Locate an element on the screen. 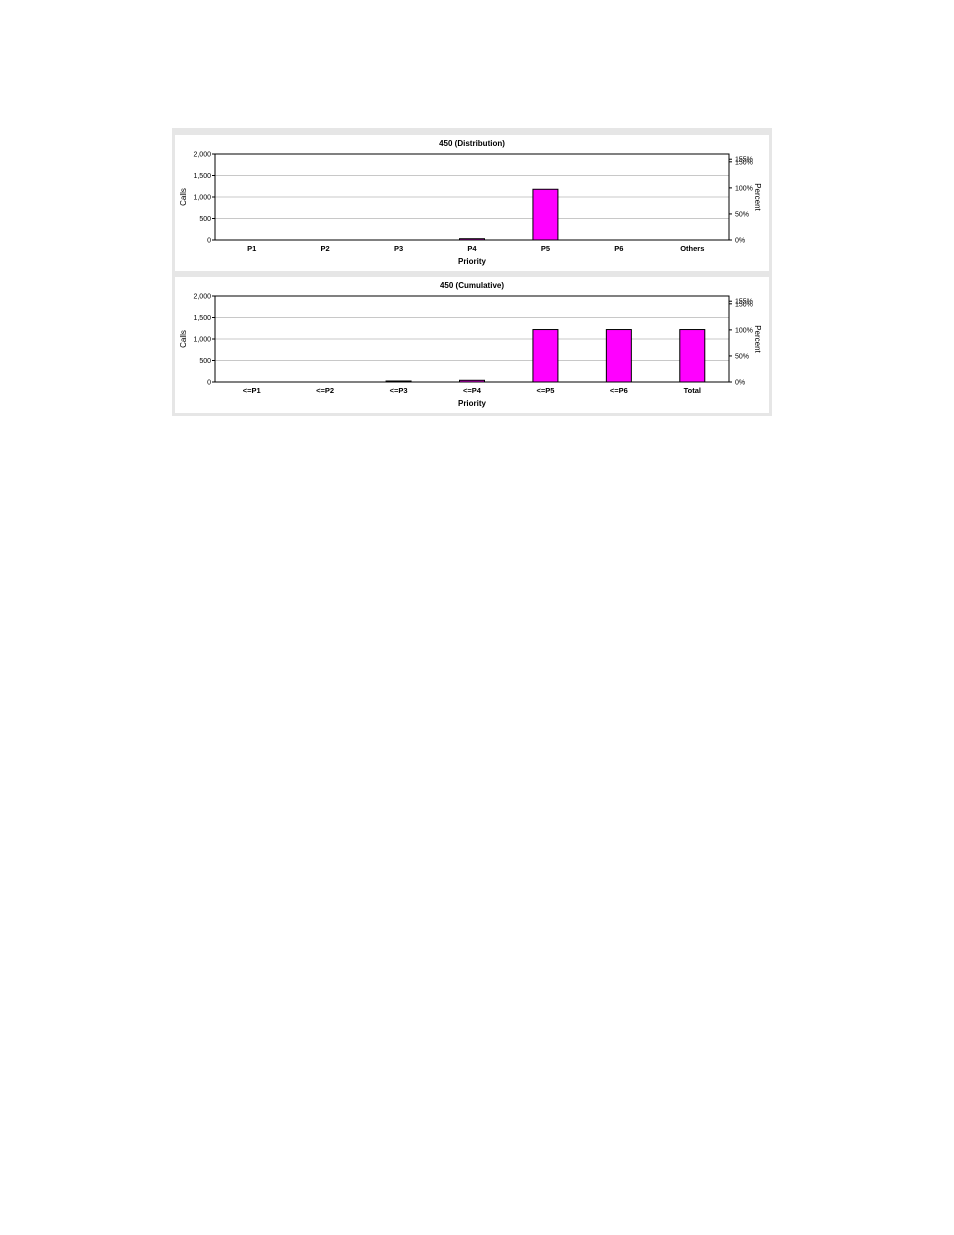  x-tick-label: P5 is located at coordinates (545, 248).